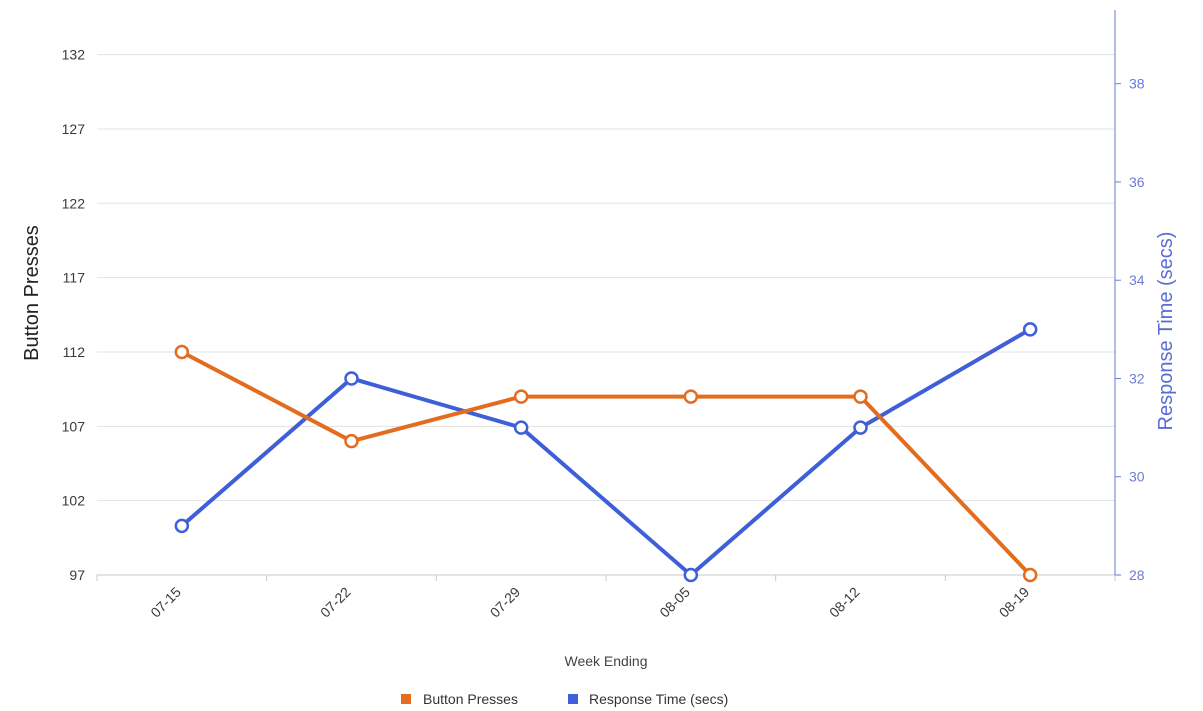 This screenshot has width=1203, height=711. What do you see at coordinates (1137, 280) in the screenshot?
I see `right-tick-label: 34` at bounding box center [1137, 280].